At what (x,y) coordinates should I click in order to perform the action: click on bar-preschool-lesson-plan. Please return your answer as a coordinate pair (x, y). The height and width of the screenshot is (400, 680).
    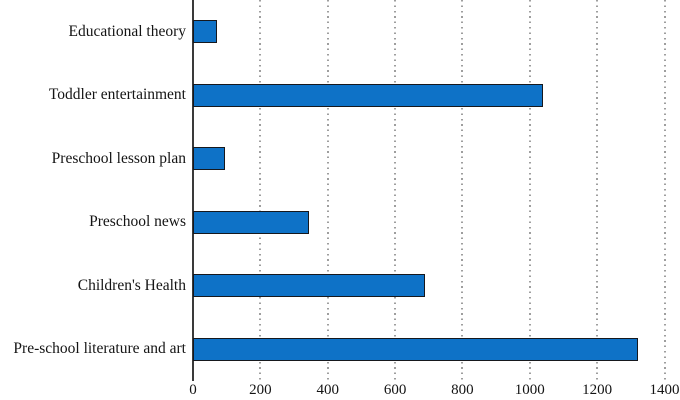
    Looking at the image, I should click on (209, 159).